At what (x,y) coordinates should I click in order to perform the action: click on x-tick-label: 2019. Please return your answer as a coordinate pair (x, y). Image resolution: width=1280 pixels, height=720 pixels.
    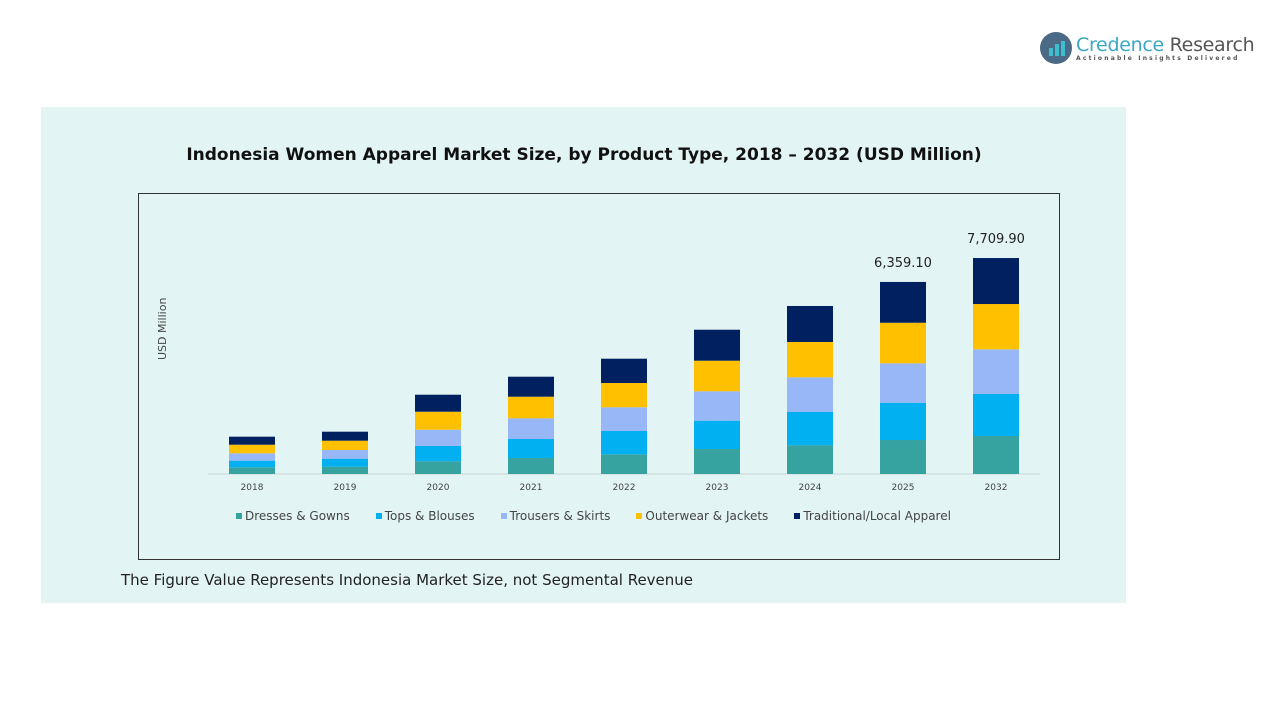
    Looking at the image, I should click on (345, 488).